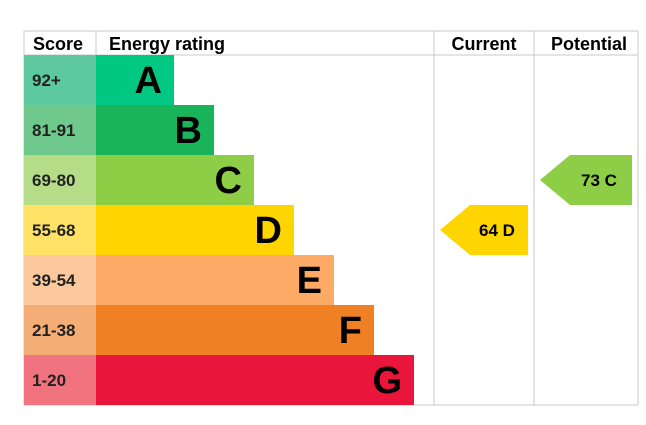 This screenshot has width=646, height=425. What do you see at coordinates (53, 330) in the screenshot?
I see `score-range-label: 21-38` at bounding box center [53, 330].